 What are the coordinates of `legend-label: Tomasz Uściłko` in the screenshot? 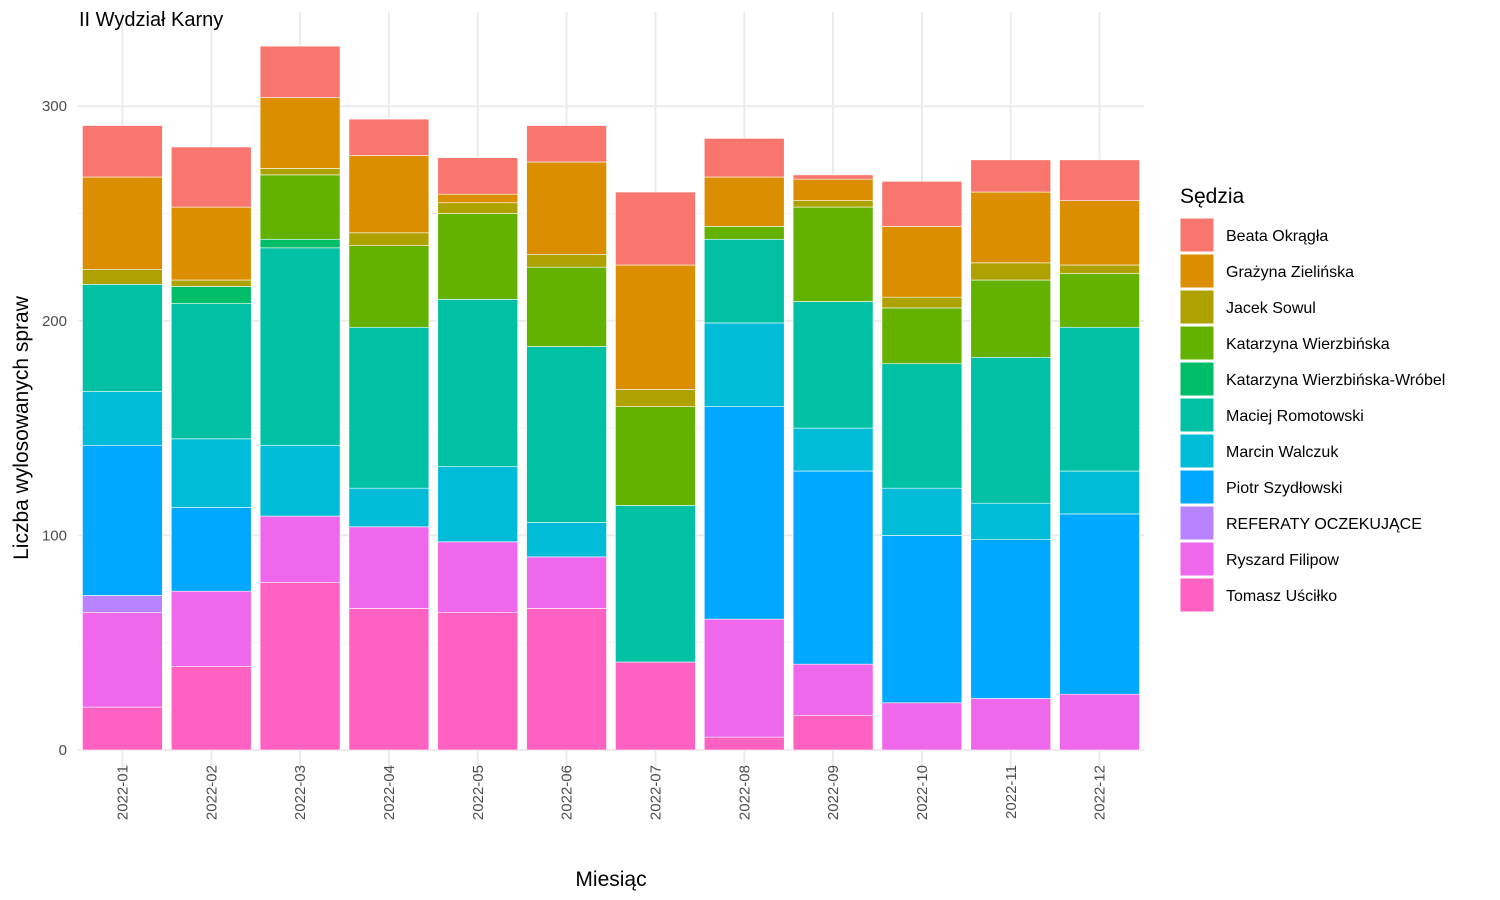 It's located at (1281, 596).